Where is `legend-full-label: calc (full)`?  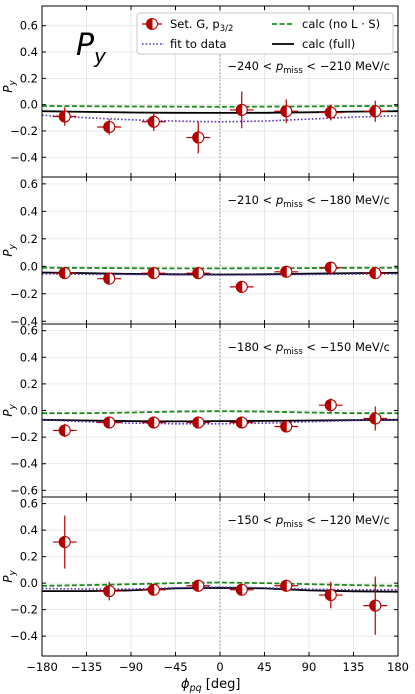
legend-full-label: calc (full) is located at coordinates (328, 44).